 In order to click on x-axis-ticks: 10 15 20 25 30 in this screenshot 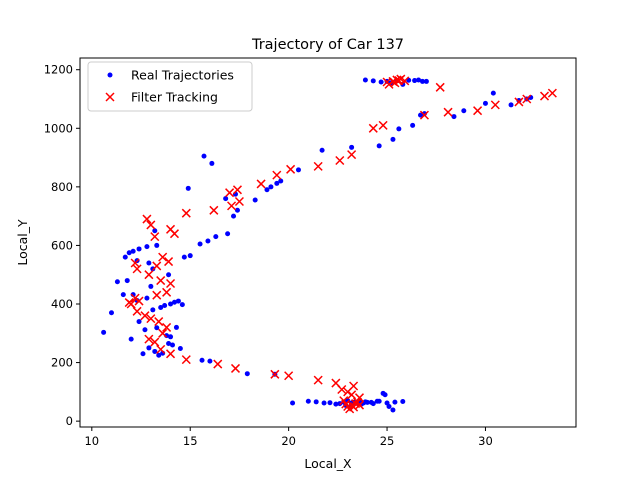, I will do `click(288, 437)`.